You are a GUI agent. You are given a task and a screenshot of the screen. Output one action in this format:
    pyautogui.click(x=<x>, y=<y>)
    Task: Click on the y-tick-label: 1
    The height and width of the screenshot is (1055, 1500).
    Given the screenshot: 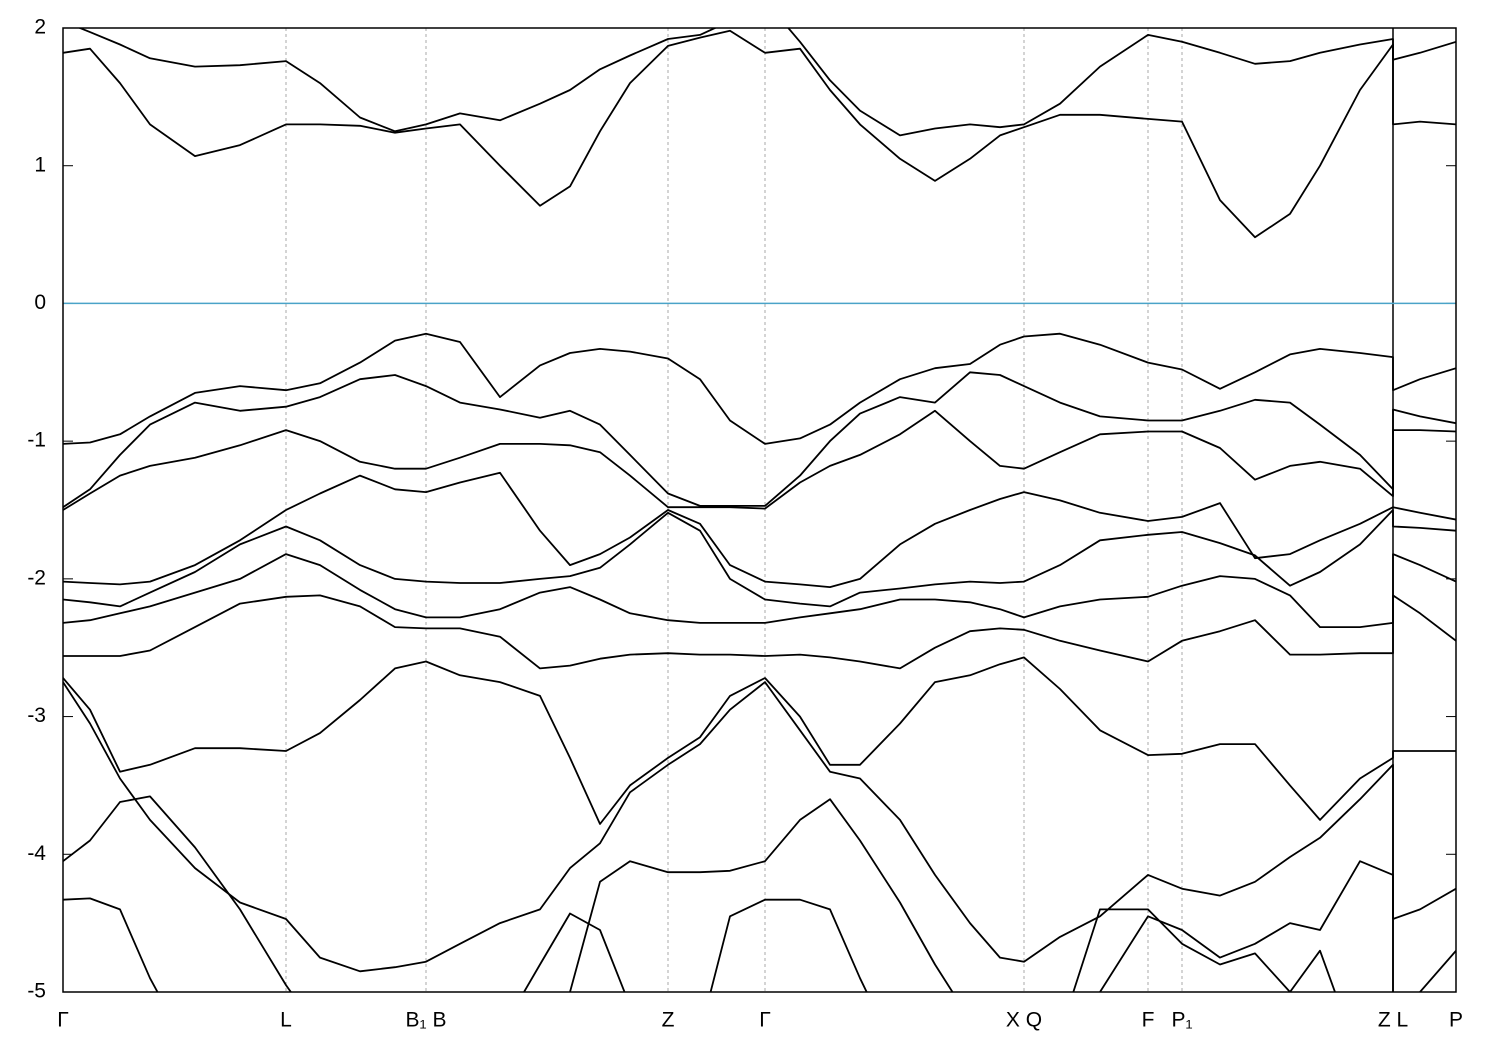 What is the action you would take?
    pyautogui.click(x=40, y=164)
    